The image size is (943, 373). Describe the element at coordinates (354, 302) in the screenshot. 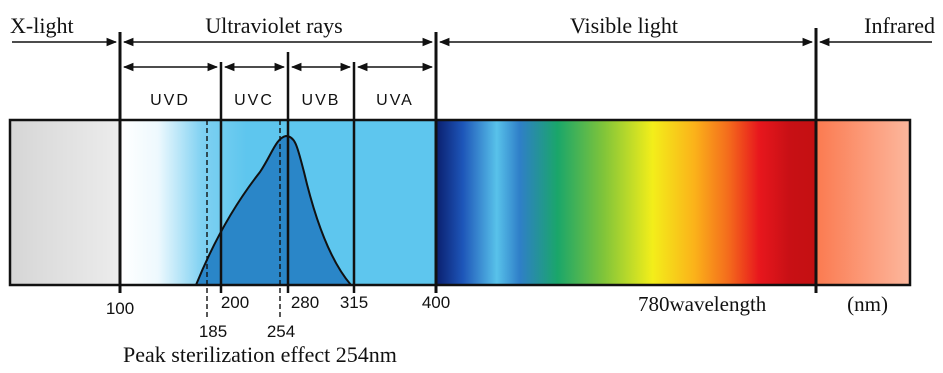

I see `tick-315: 315` at that location.